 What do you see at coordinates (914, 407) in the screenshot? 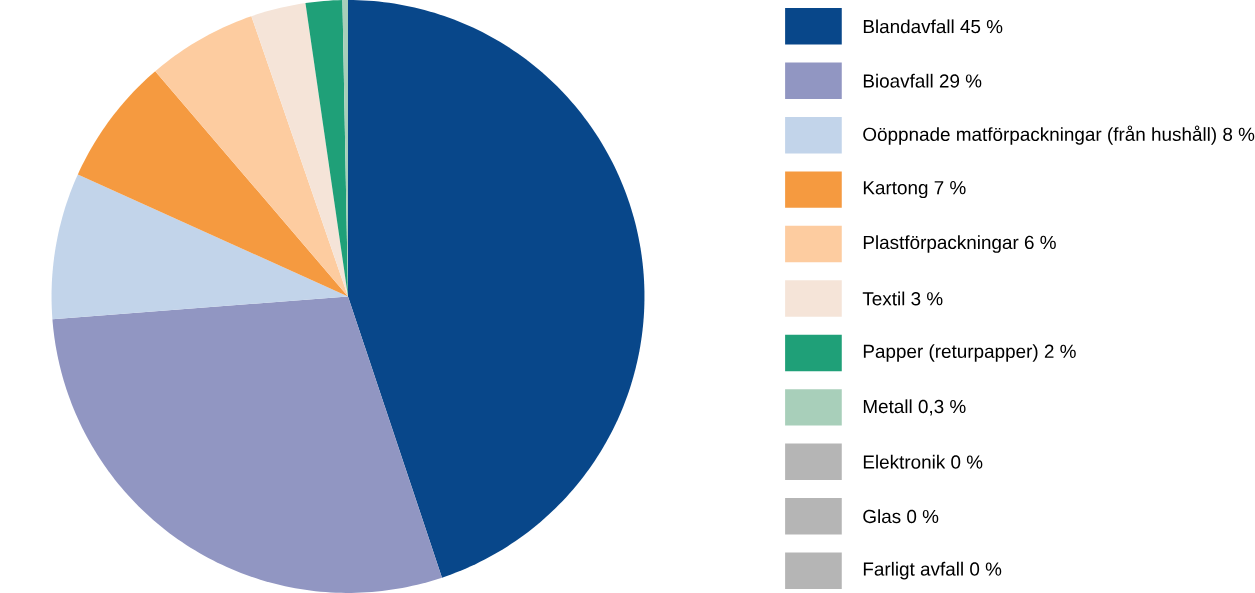
I see `legend-label: Metall 0,3 %` at bounding box center [914, 407].